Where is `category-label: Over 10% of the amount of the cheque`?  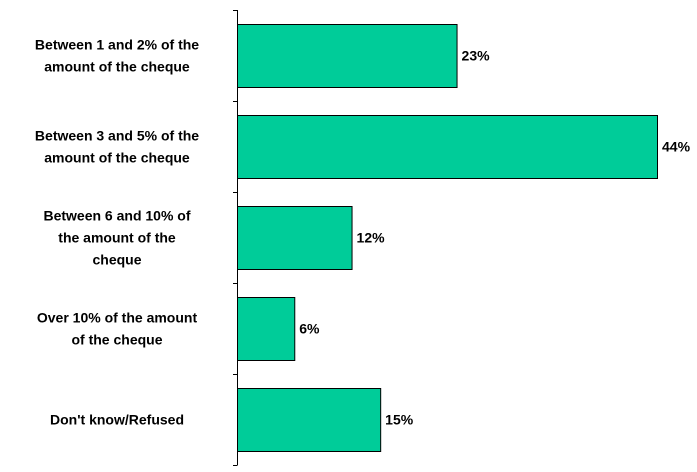 category-label: Over 10% of the amount of the cheque is located at coordinates (117, 329).